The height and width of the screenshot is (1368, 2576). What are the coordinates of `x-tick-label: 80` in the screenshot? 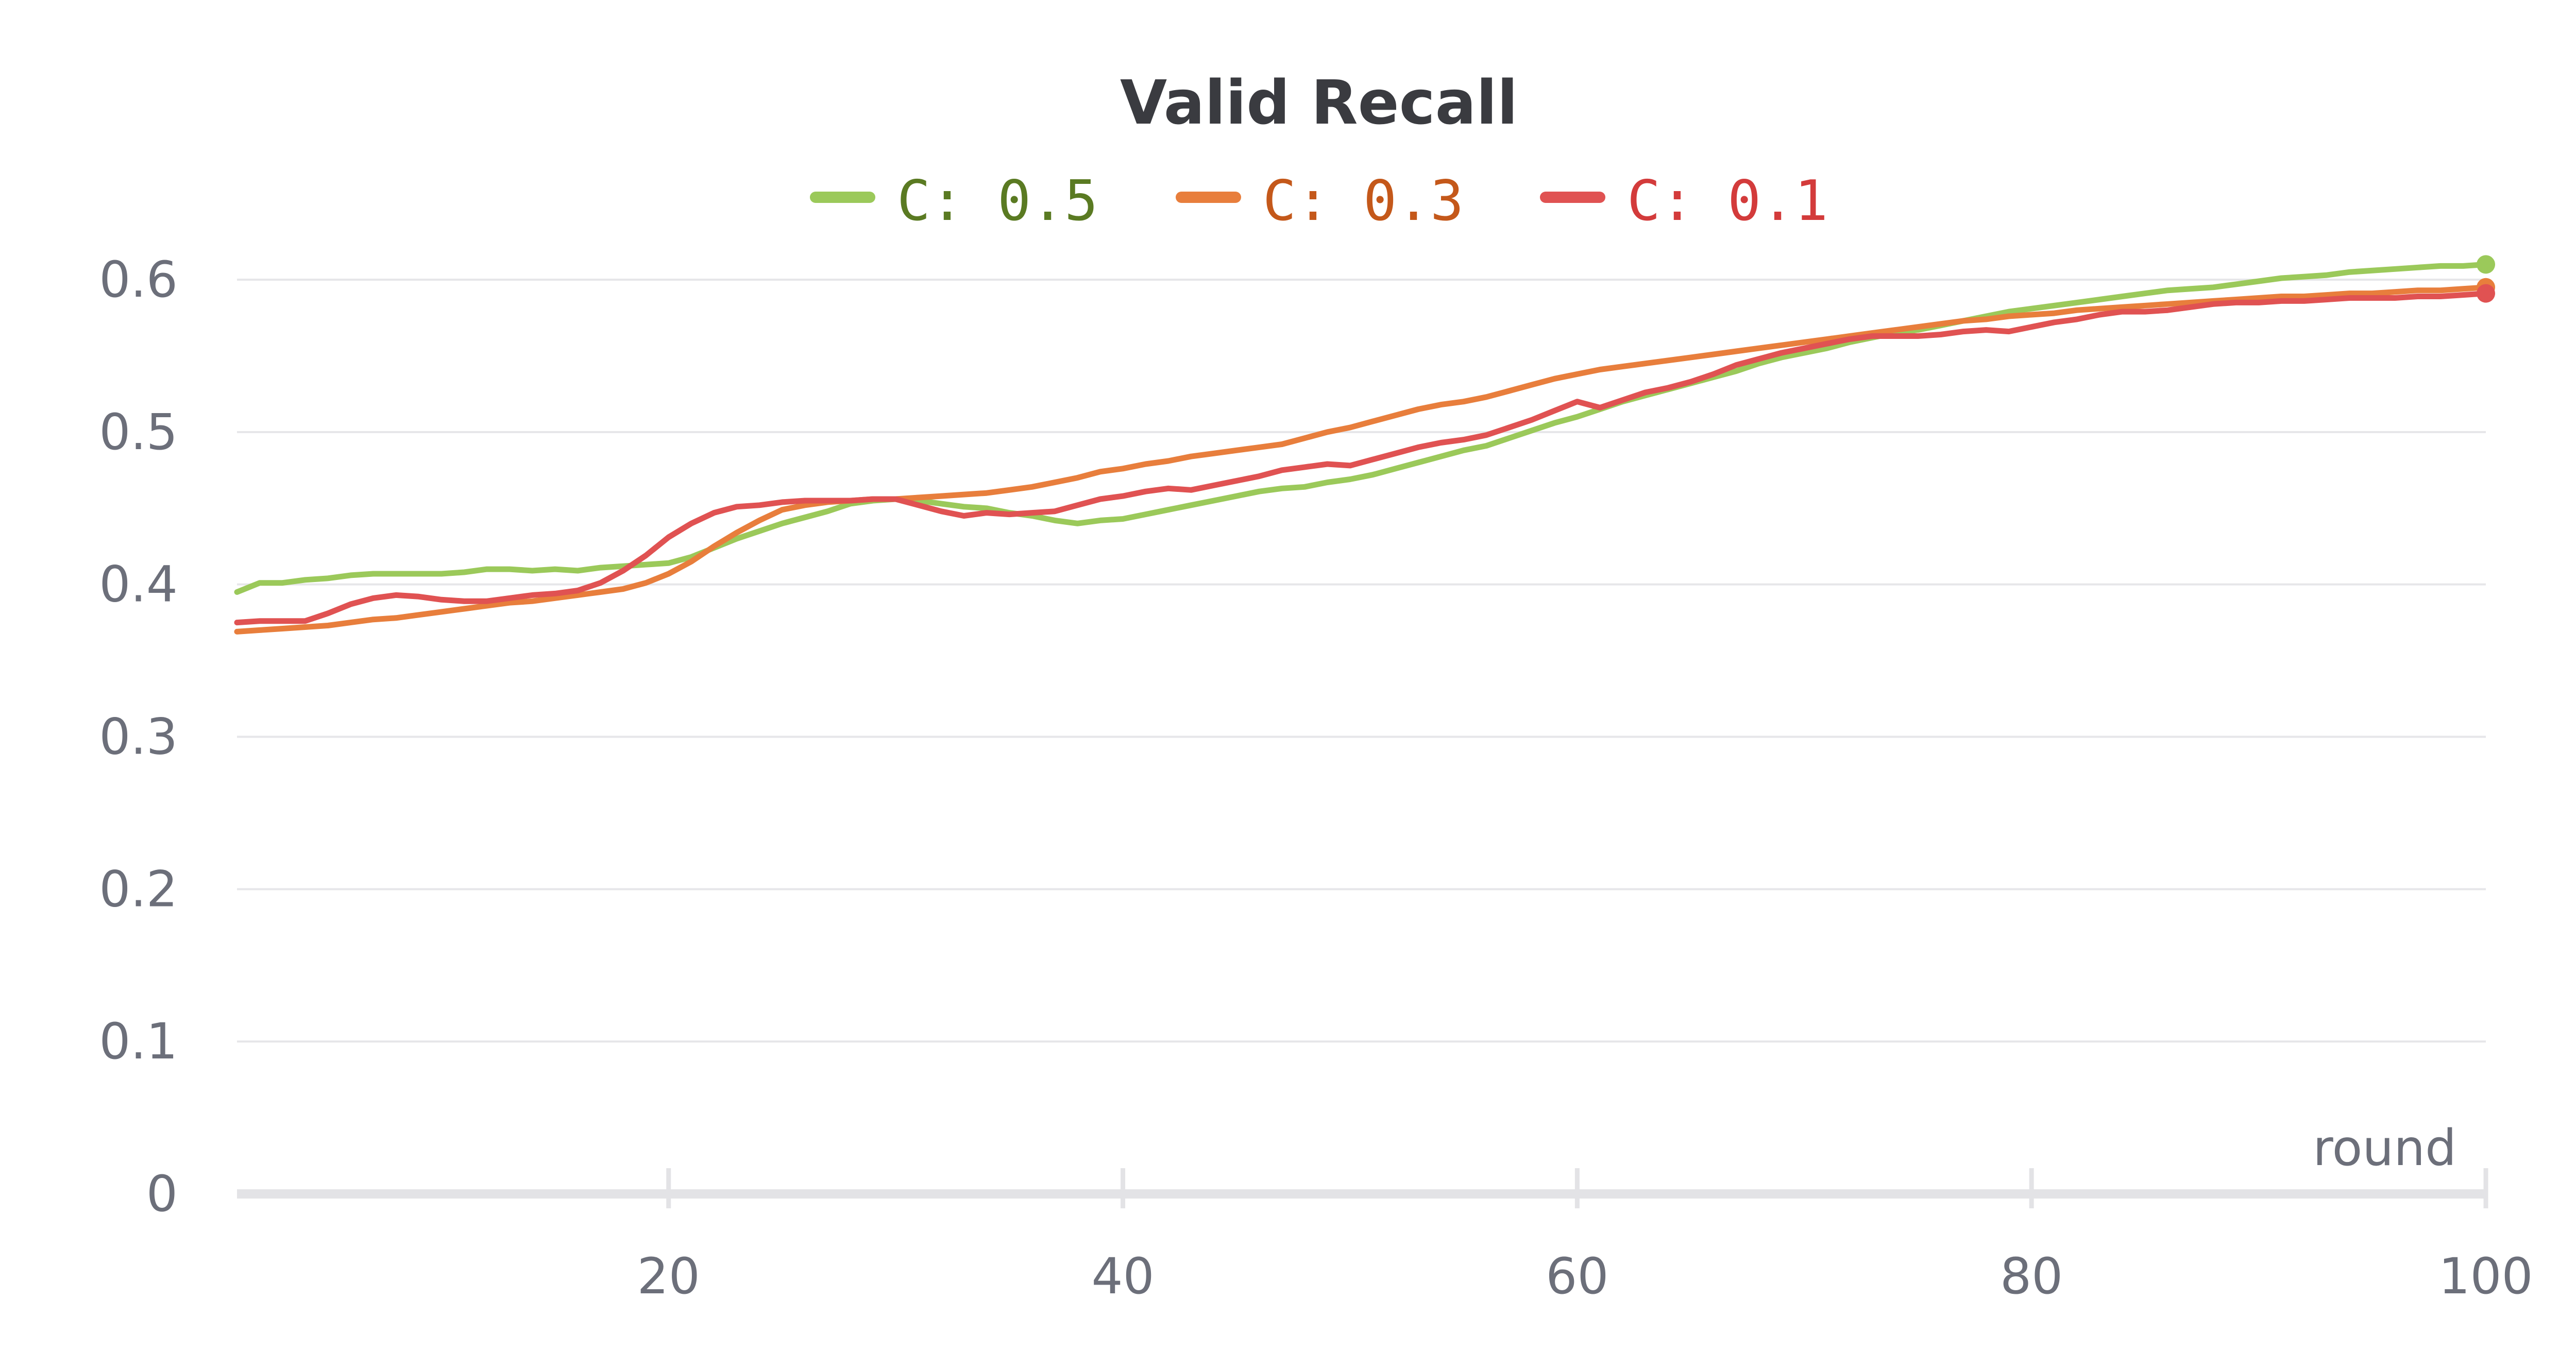 It's located at (2031, 1276).